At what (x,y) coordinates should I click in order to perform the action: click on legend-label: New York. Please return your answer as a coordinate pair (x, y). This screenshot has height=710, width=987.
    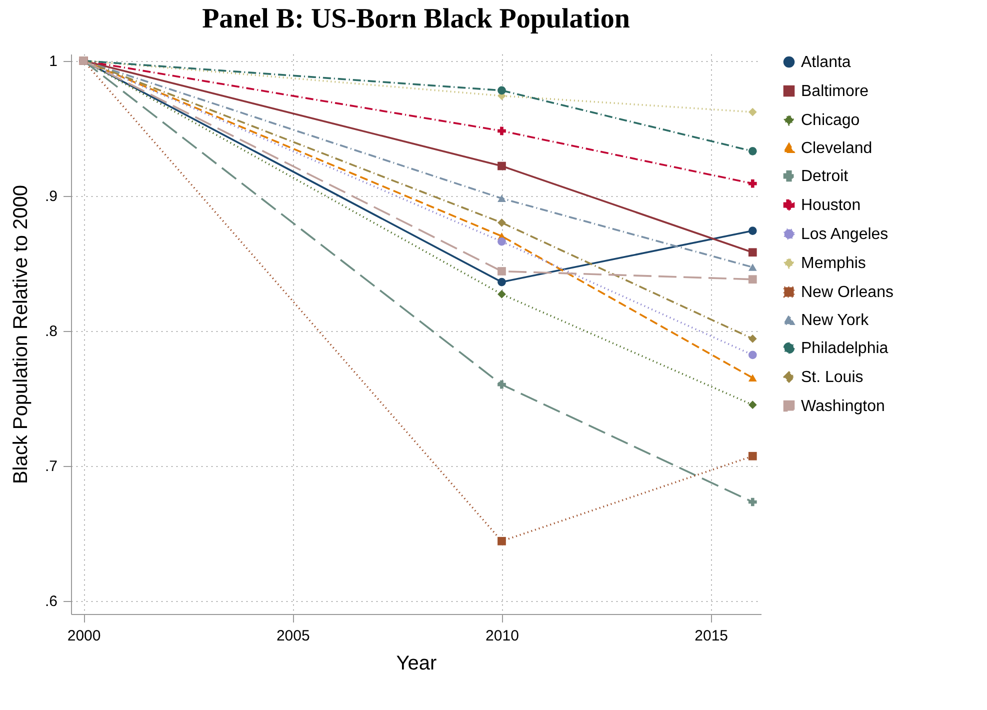
    Looking at the image, I should click on (835, 320).